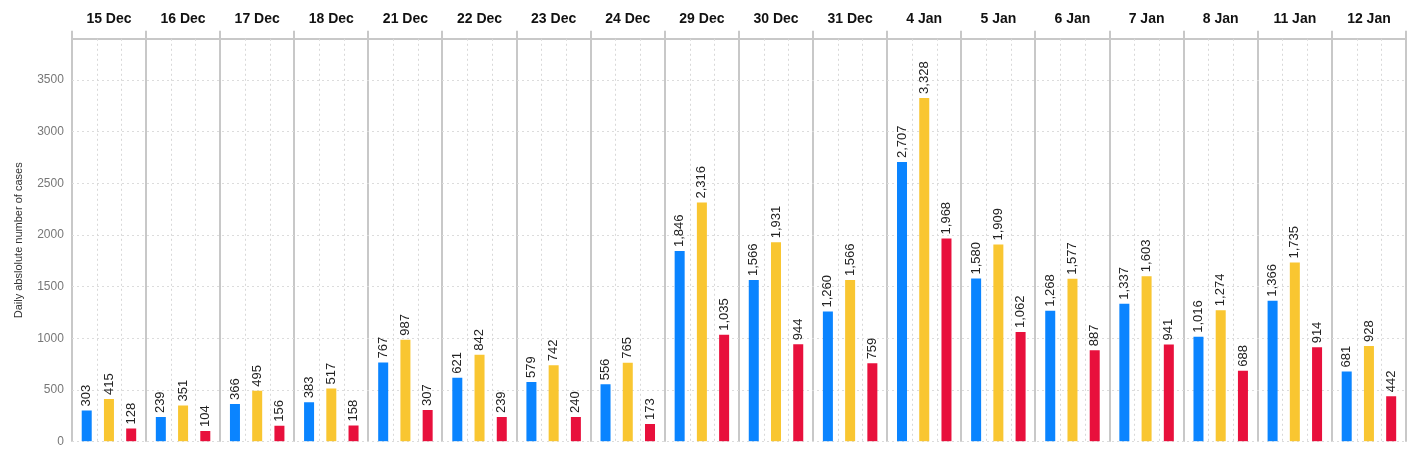 The width and height of the screenshot is (1420, 465). I want to click on x-tick-label: 29 Dec, so click(702, 18).